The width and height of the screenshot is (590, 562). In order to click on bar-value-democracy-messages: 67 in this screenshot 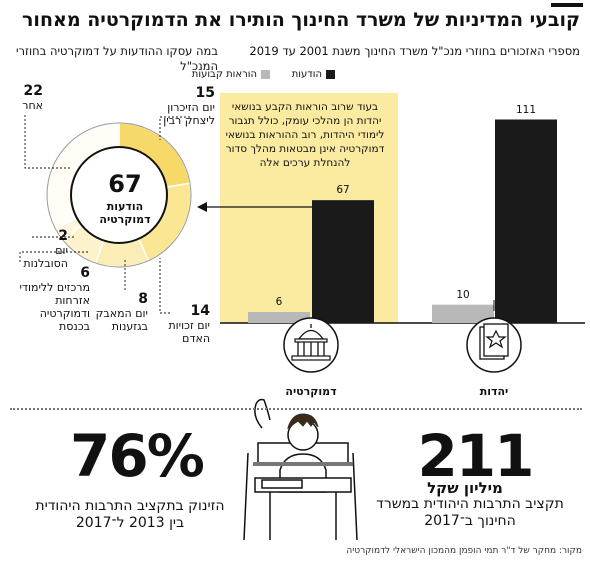, I will do `click(343, 190)`.